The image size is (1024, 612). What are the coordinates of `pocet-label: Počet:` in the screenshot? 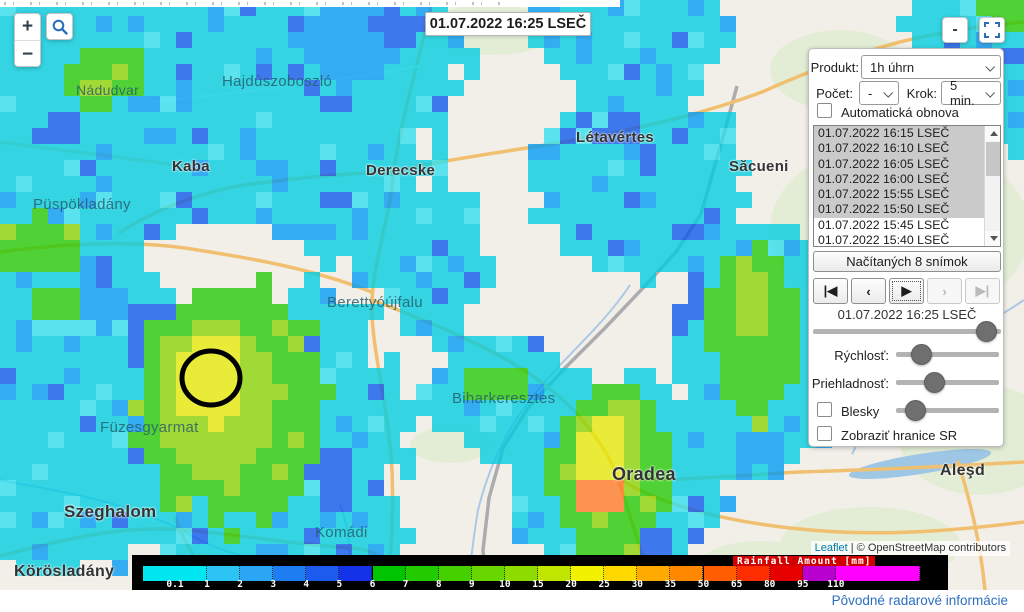 It's located at (834, 93).